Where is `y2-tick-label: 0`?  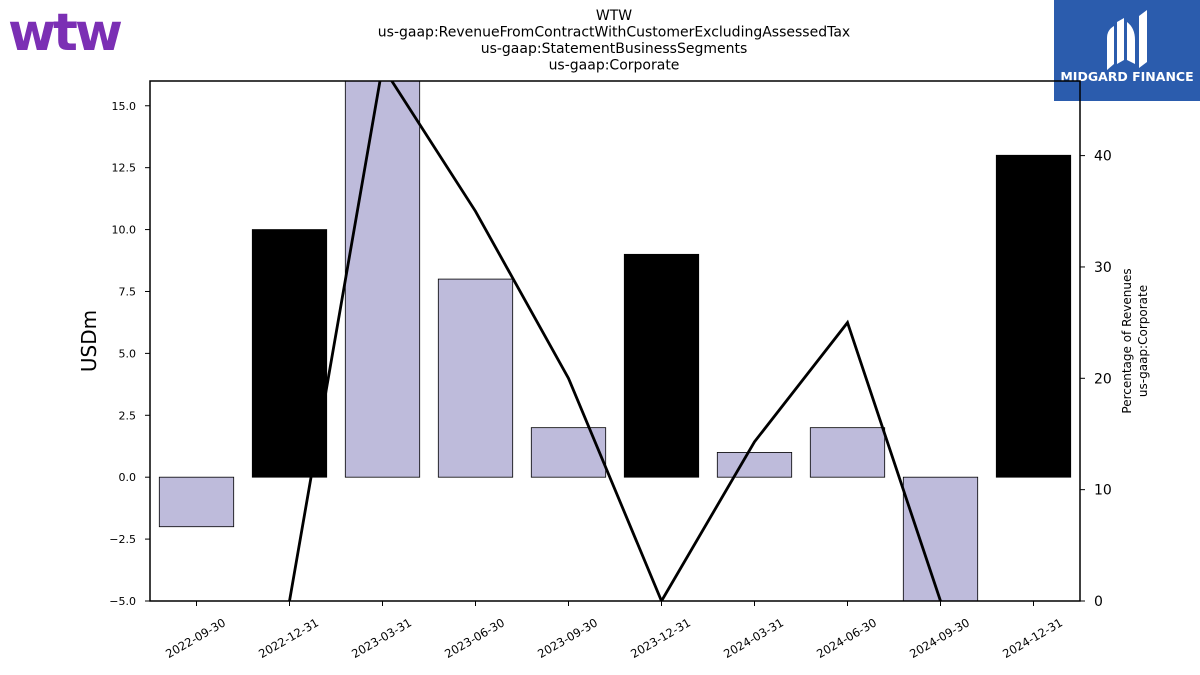 y2-tick-label: 0 is located at coordinates (1098, 602).